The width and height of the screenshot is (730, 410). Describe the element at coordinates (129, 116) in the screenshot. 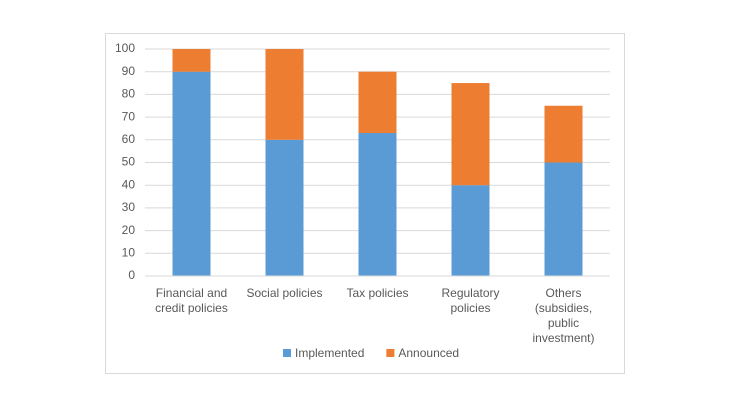

I see `y-tick-label: 70` at that location.